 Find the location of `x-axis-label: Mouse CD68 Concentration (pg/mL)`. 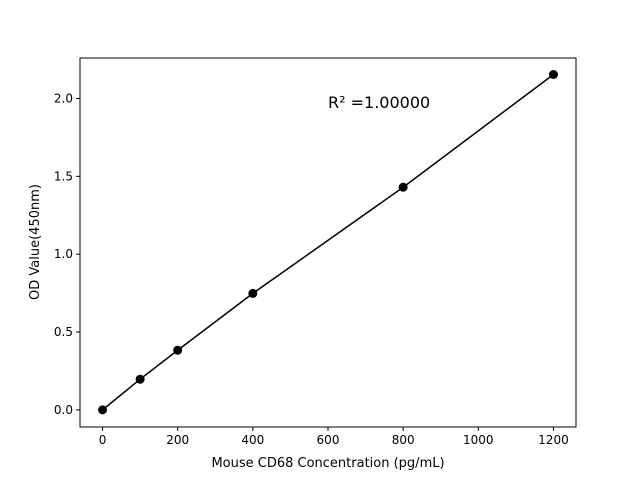

x-axis-label: Mouse CD68 Concentration (pg/mL) is located at coordinates (327, 463).